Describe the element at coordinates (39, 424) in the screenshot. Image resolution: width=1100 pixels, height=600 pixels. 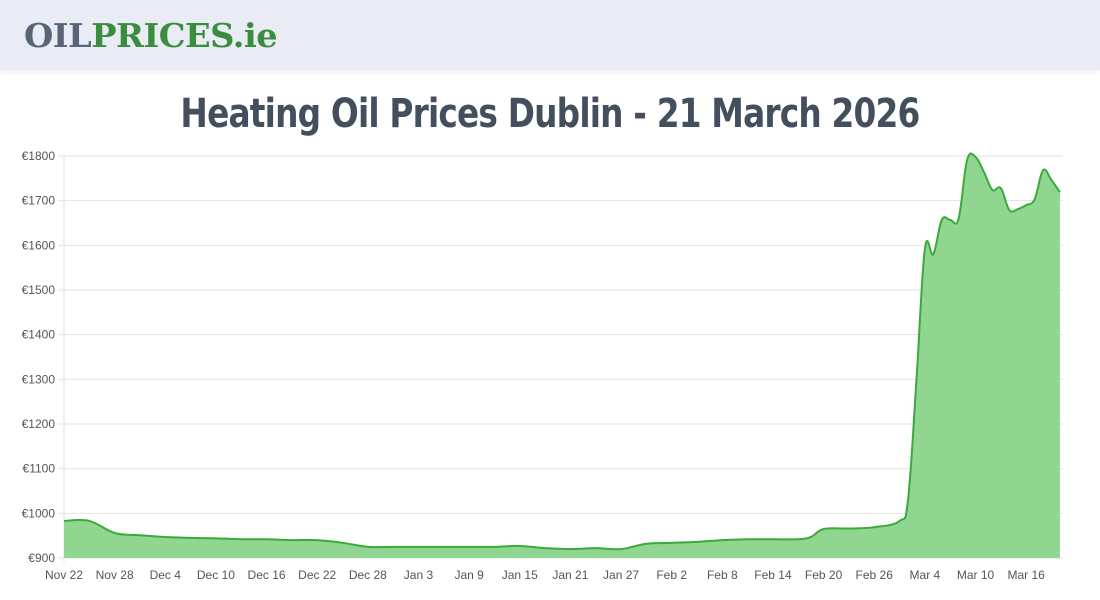
I see `y-tick-label: €1200` at that location.